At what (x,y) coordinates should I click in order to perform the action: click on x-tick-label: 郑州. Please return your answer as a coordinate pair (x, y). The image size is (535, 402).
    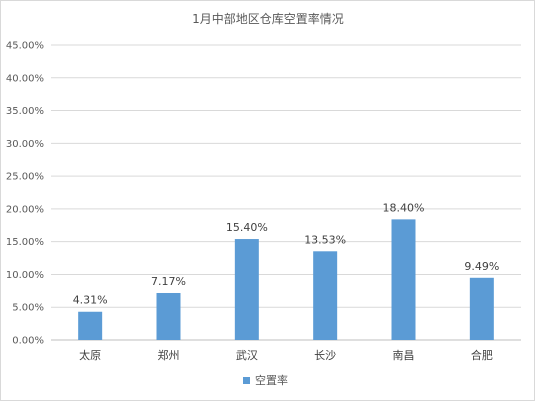
    Looking at the image, I should click on (169, 355).